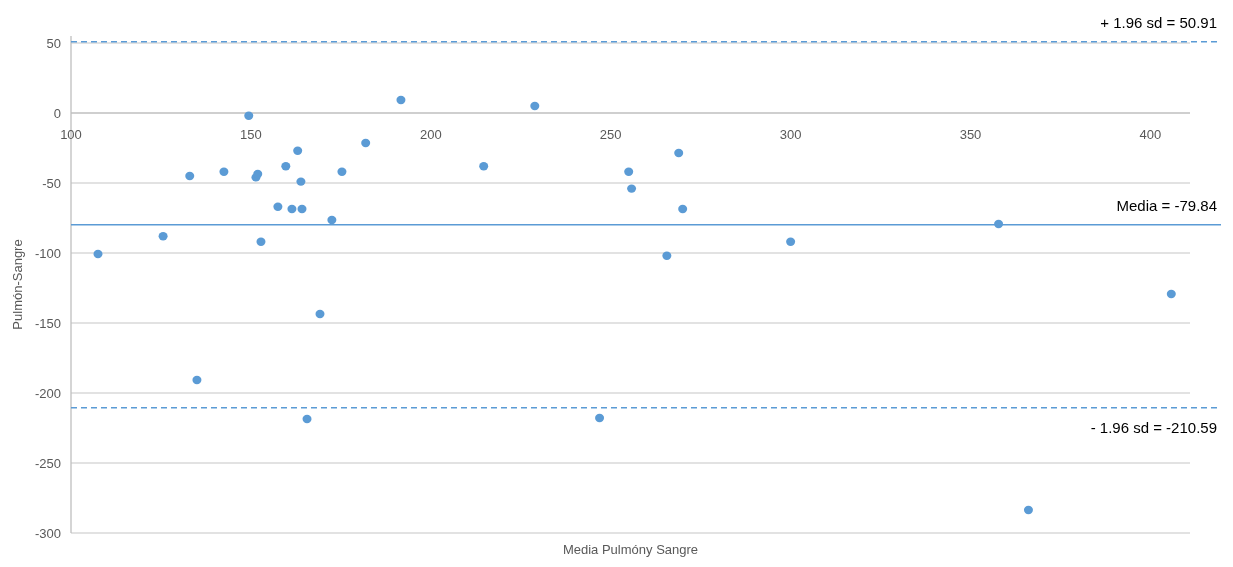 The height and width of the screenshot is (567, 1233). I want to click on x-tick-label: 250, so click(610, 134).